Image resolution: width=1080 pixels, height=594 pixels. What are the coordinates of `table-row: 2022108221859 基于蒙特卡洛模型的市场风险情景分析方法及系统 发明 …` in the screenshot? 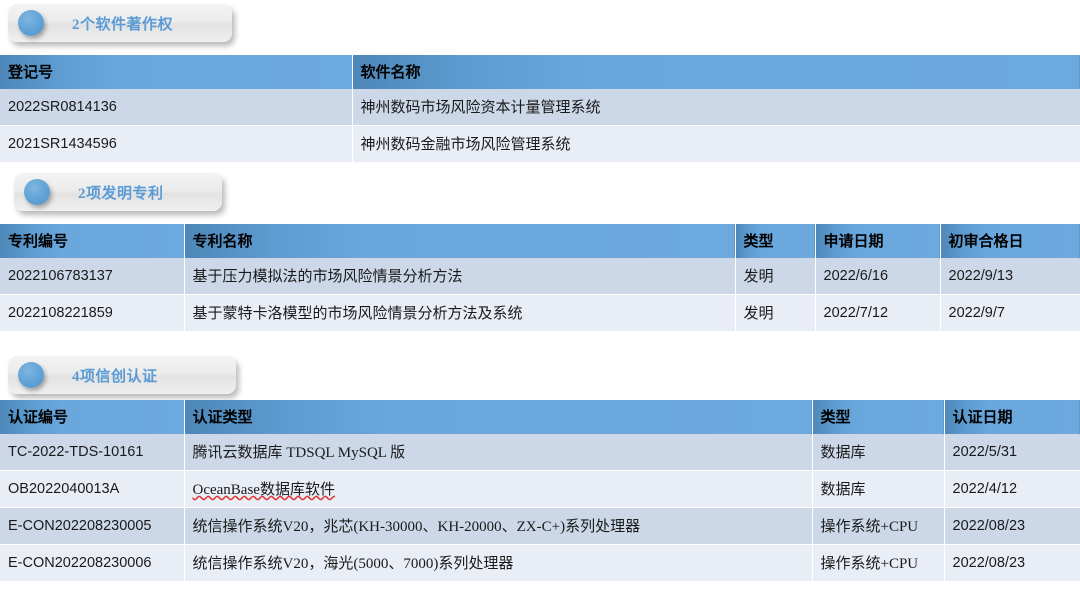 It's located at (540, 313).